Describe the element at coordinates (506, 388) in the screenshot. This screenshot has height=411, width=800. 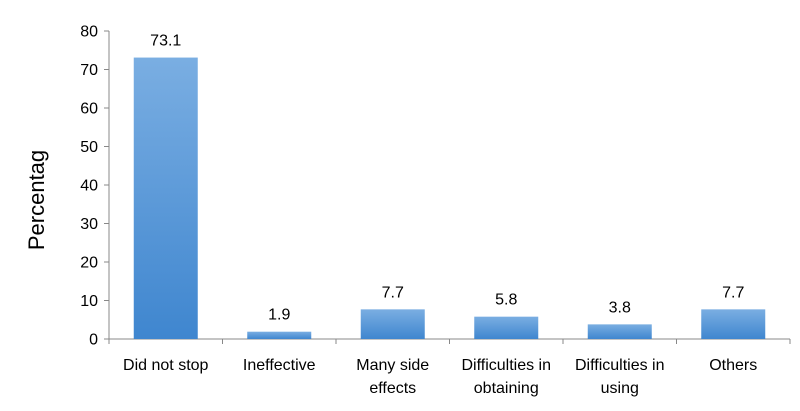
I see `category-label: obtaining` at that location.